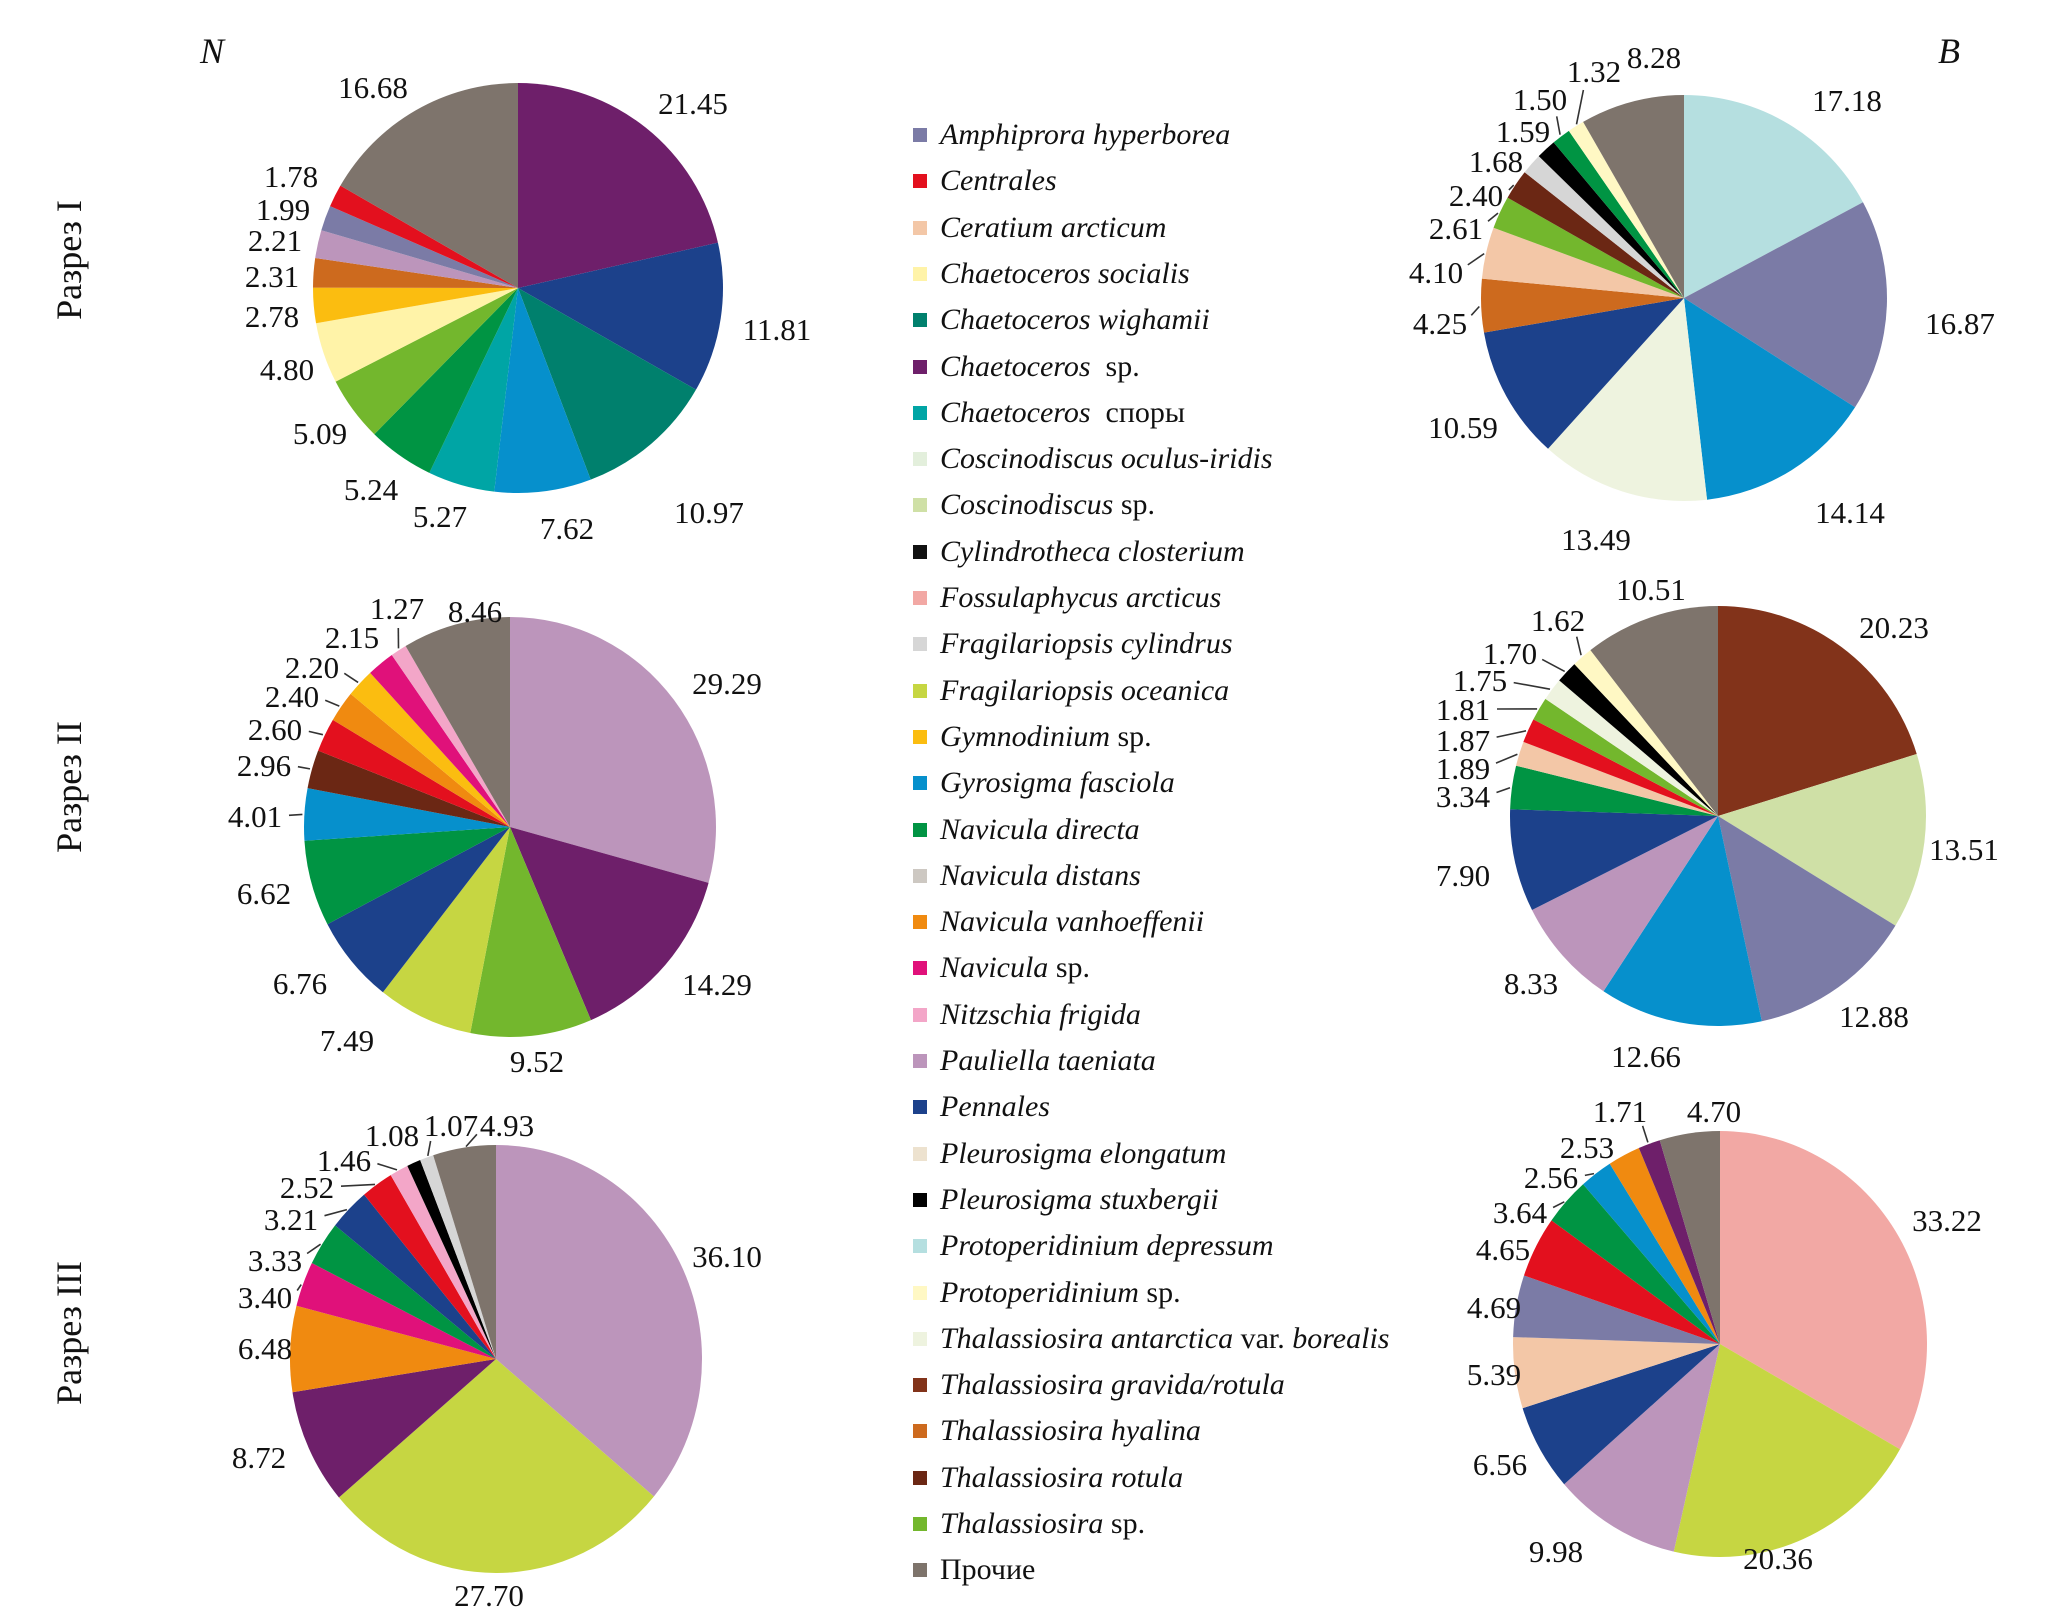 The width and height of the screenshot is (2067, 1618). Describe the element at coordinates (1587, 1147) in the screenshot. I see `pie-data-label: 2.53` at that location.